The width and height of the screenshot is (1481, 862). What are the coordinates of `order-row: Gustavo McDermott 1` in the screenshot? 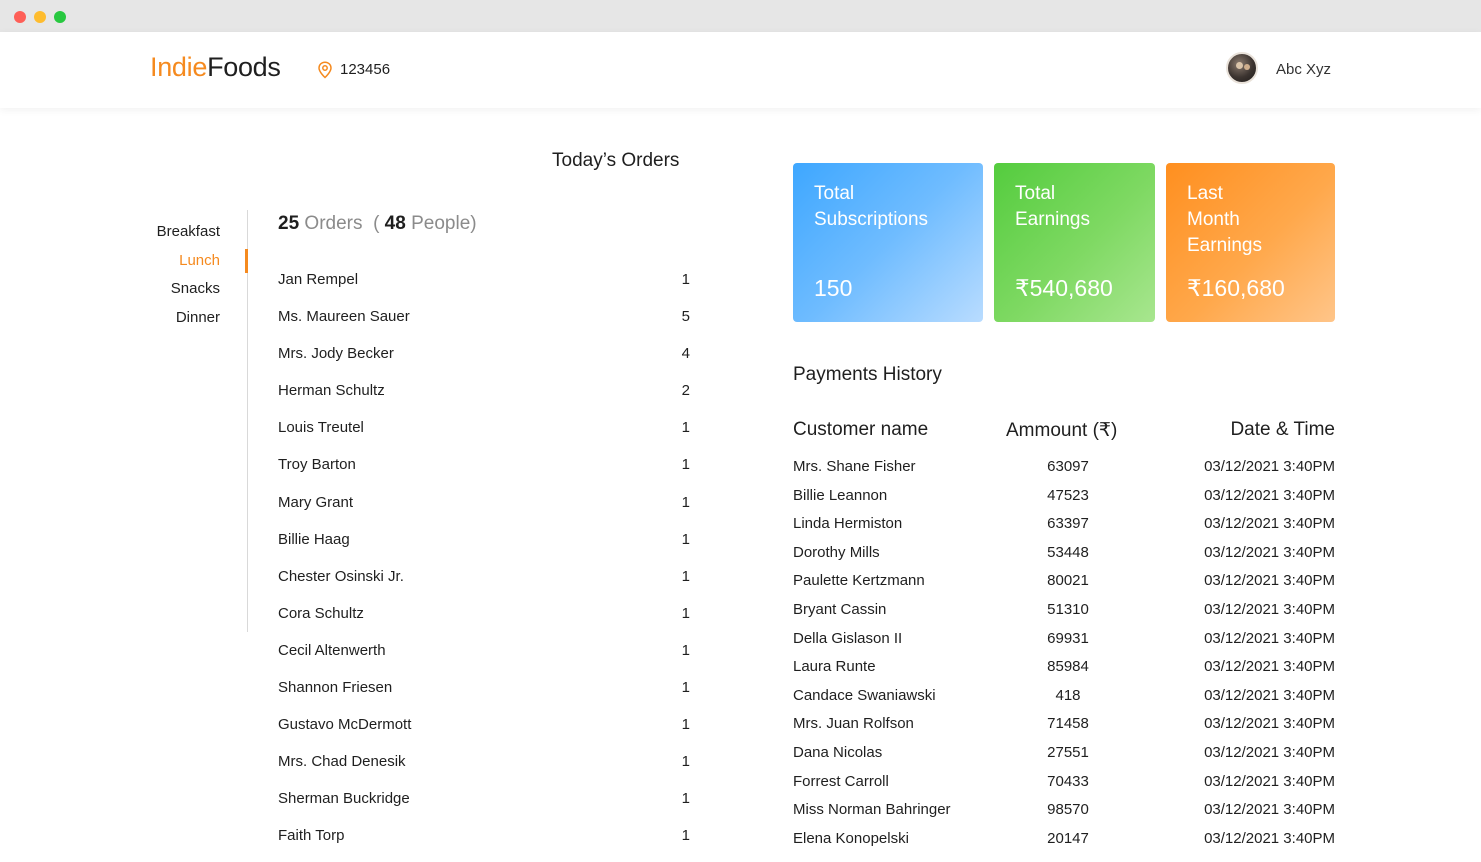 It's located at (484, 731).